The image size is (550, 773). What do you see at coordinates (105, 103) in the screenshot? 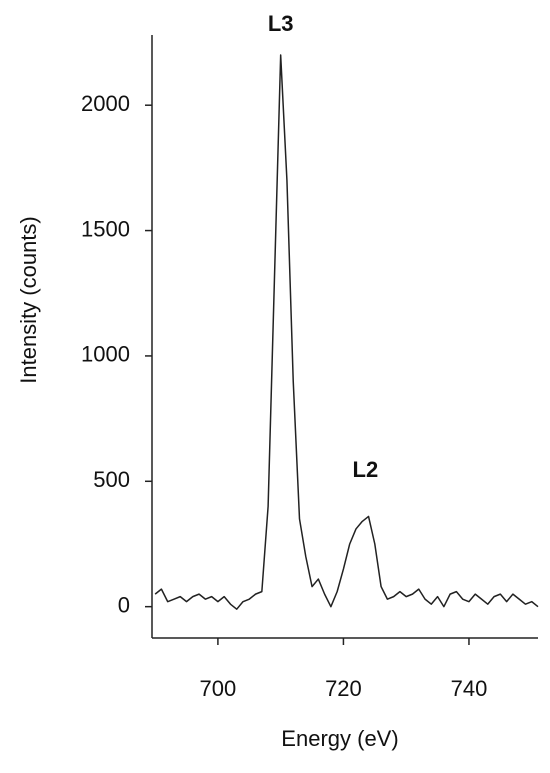
I see `y-tick-label: 2000` at bounding box center [105, 103].